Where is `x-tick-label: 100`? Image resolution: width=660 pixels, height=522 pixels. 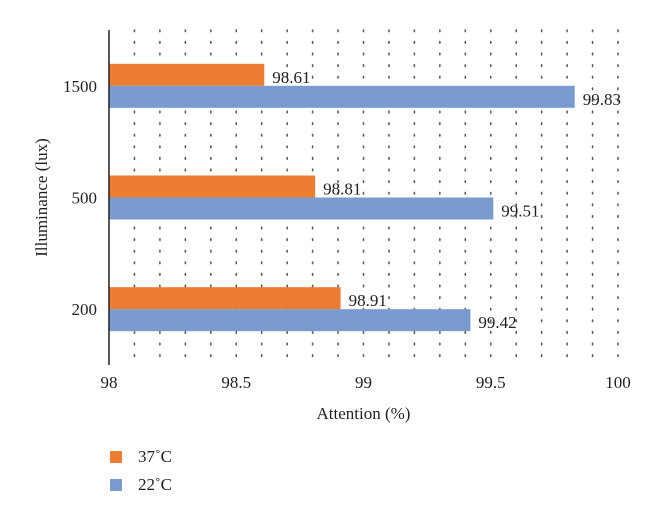
x-tick-label: 100 is located at coordinates (618, 382).